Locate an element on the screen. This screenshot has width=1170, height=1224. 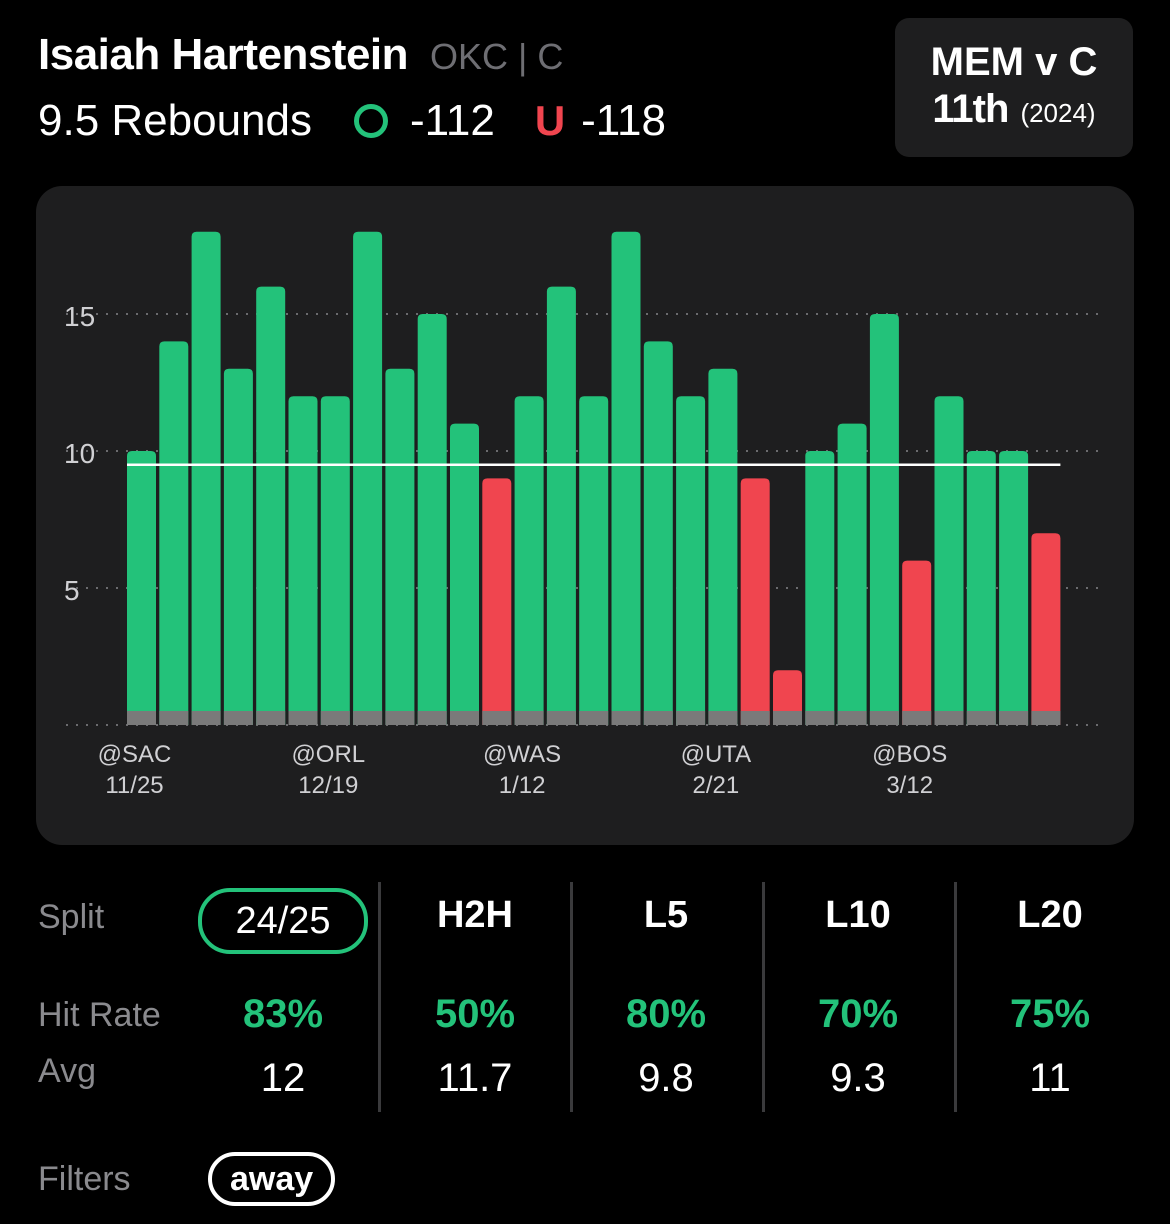
split-tab-l20: L20 is located at coordinates (1050, 915).